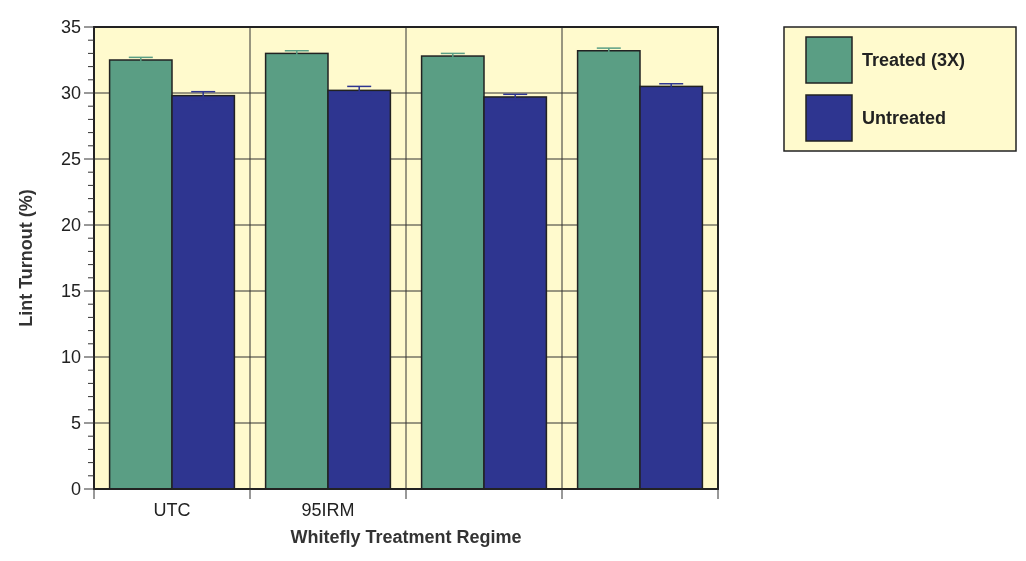  What do you see at coordinates (70, 225) in the screenshot?
I see `y-tick-label: 20` at bounding box center [70, 225].